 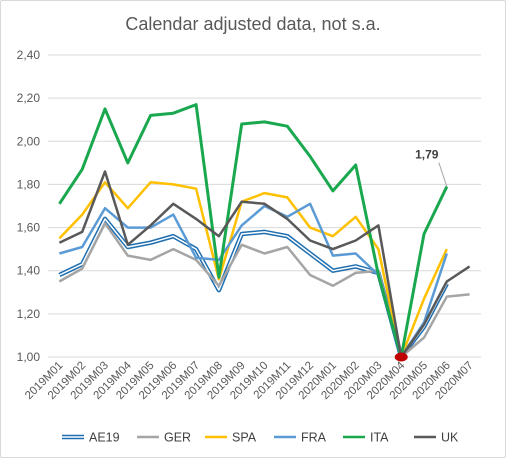 What do you see at coordinates (29, 206) in the screenshot?
I see `y-axis-ticks: 1,00 1,20 1,40 1,60 1,80 2,00 2,20 2,40` at bounding box center [29, 206].